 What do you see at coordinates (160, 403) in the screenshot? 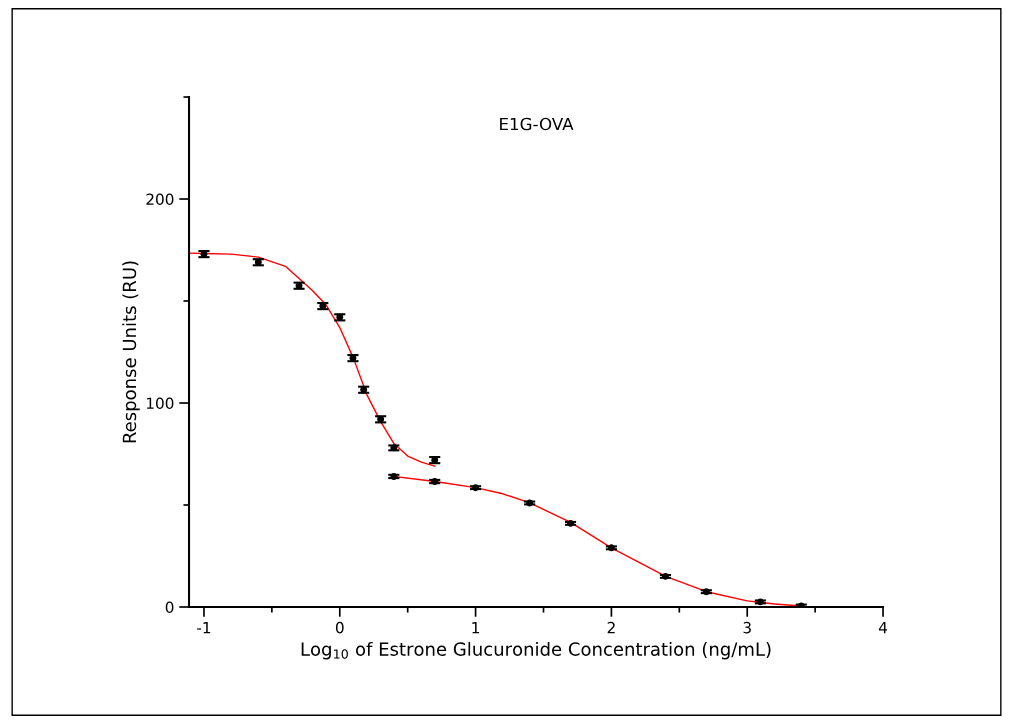
I see `y-tick-label: 100` at bounding box center [160, 403].